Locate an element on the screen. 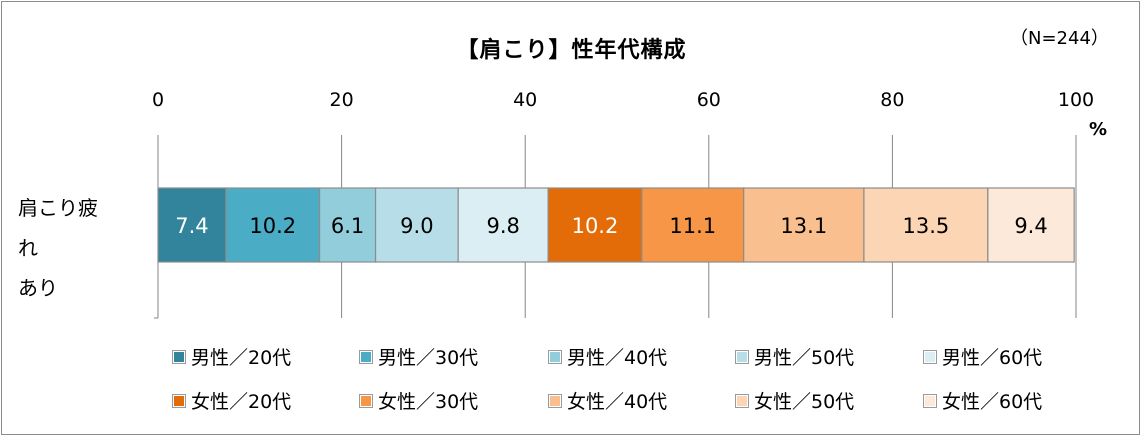  legend-label: 男性／20代 is located at coordinates (241, 358).